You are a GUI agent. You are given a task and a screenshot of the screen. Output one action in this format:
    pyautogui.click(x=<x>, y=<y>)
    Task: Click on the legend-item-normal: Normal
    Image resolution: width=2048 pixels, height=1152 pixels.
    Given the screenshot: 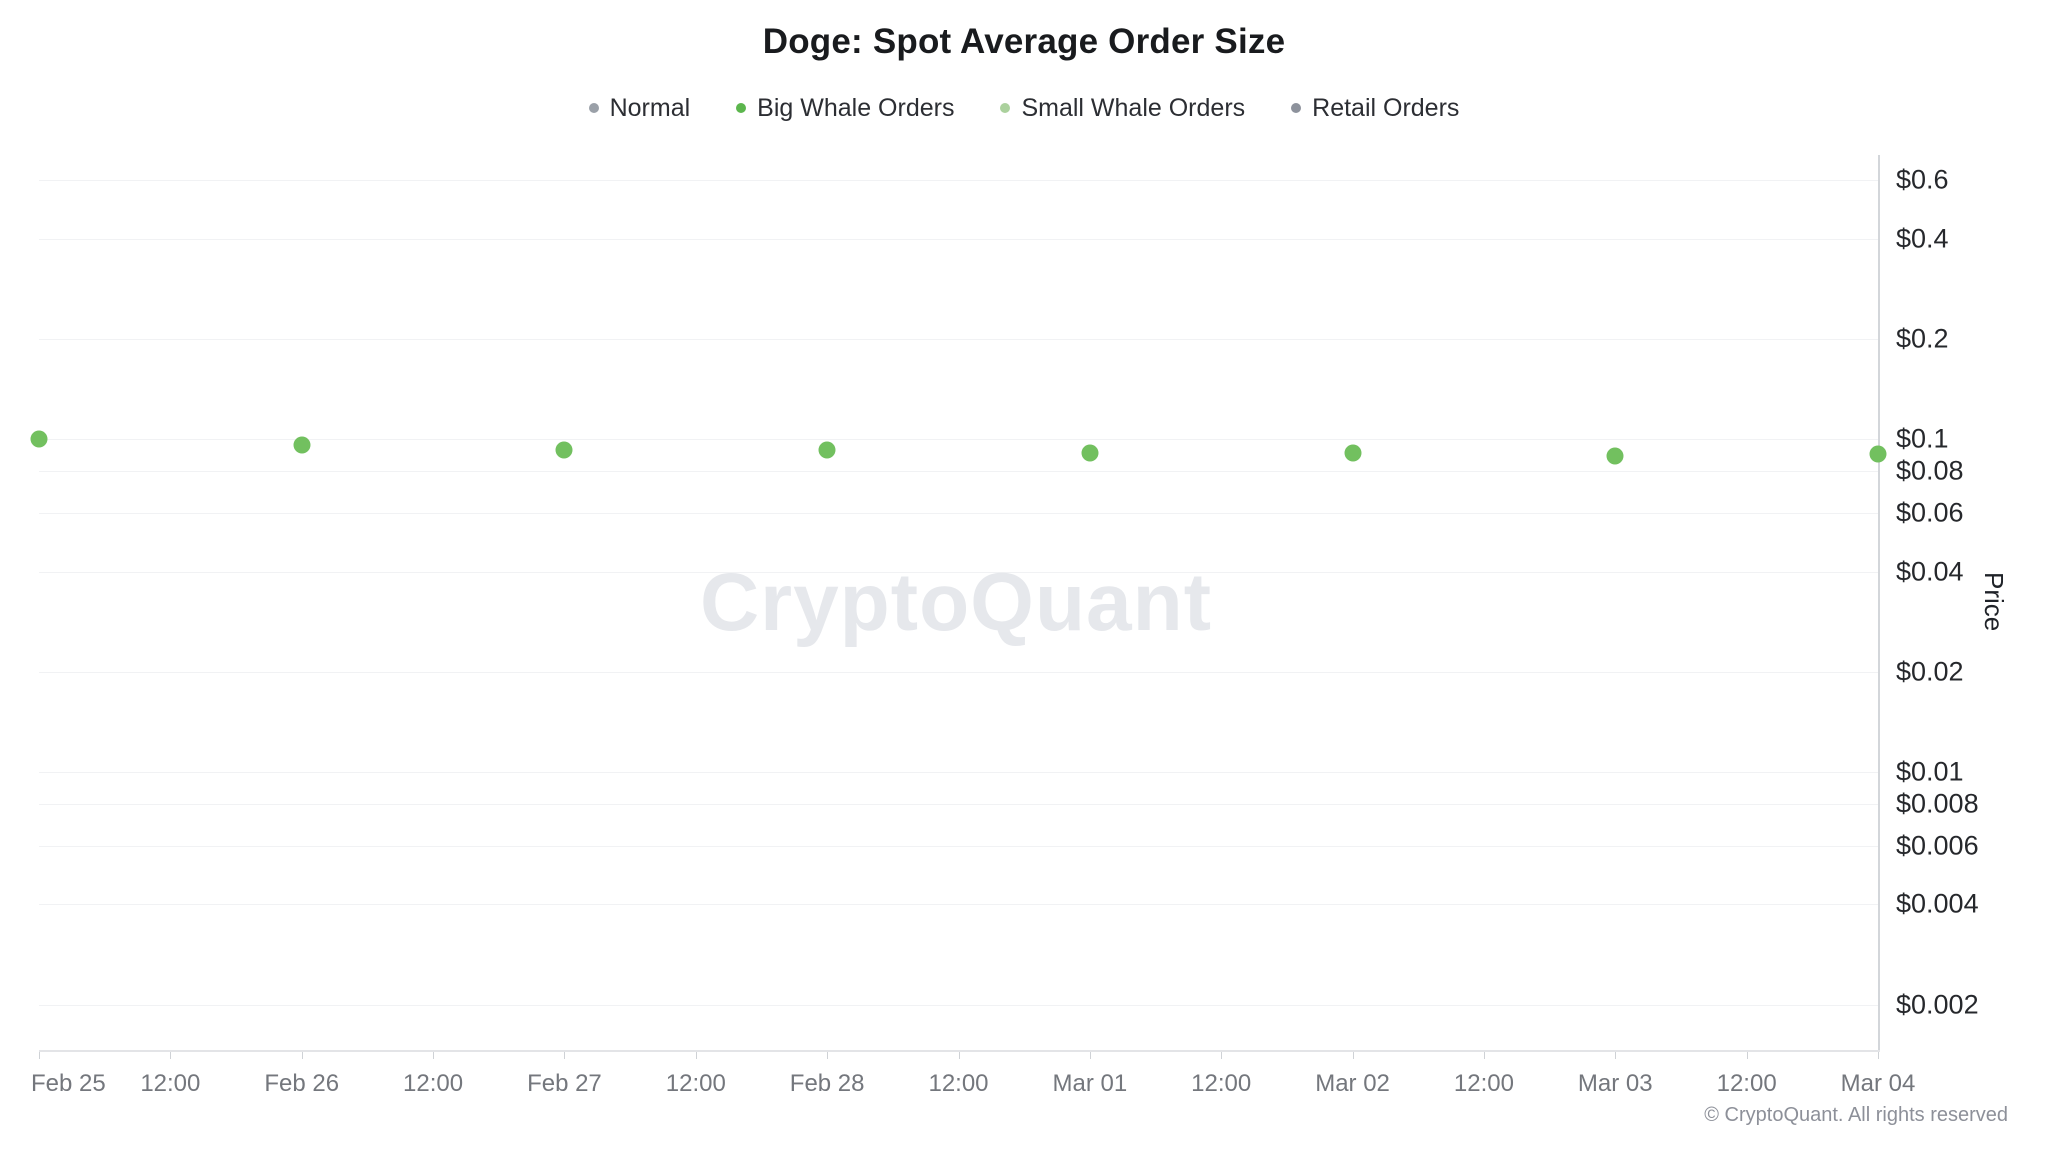 What is the action you would take?
    pyautogui.click(x=639, y=108)
    